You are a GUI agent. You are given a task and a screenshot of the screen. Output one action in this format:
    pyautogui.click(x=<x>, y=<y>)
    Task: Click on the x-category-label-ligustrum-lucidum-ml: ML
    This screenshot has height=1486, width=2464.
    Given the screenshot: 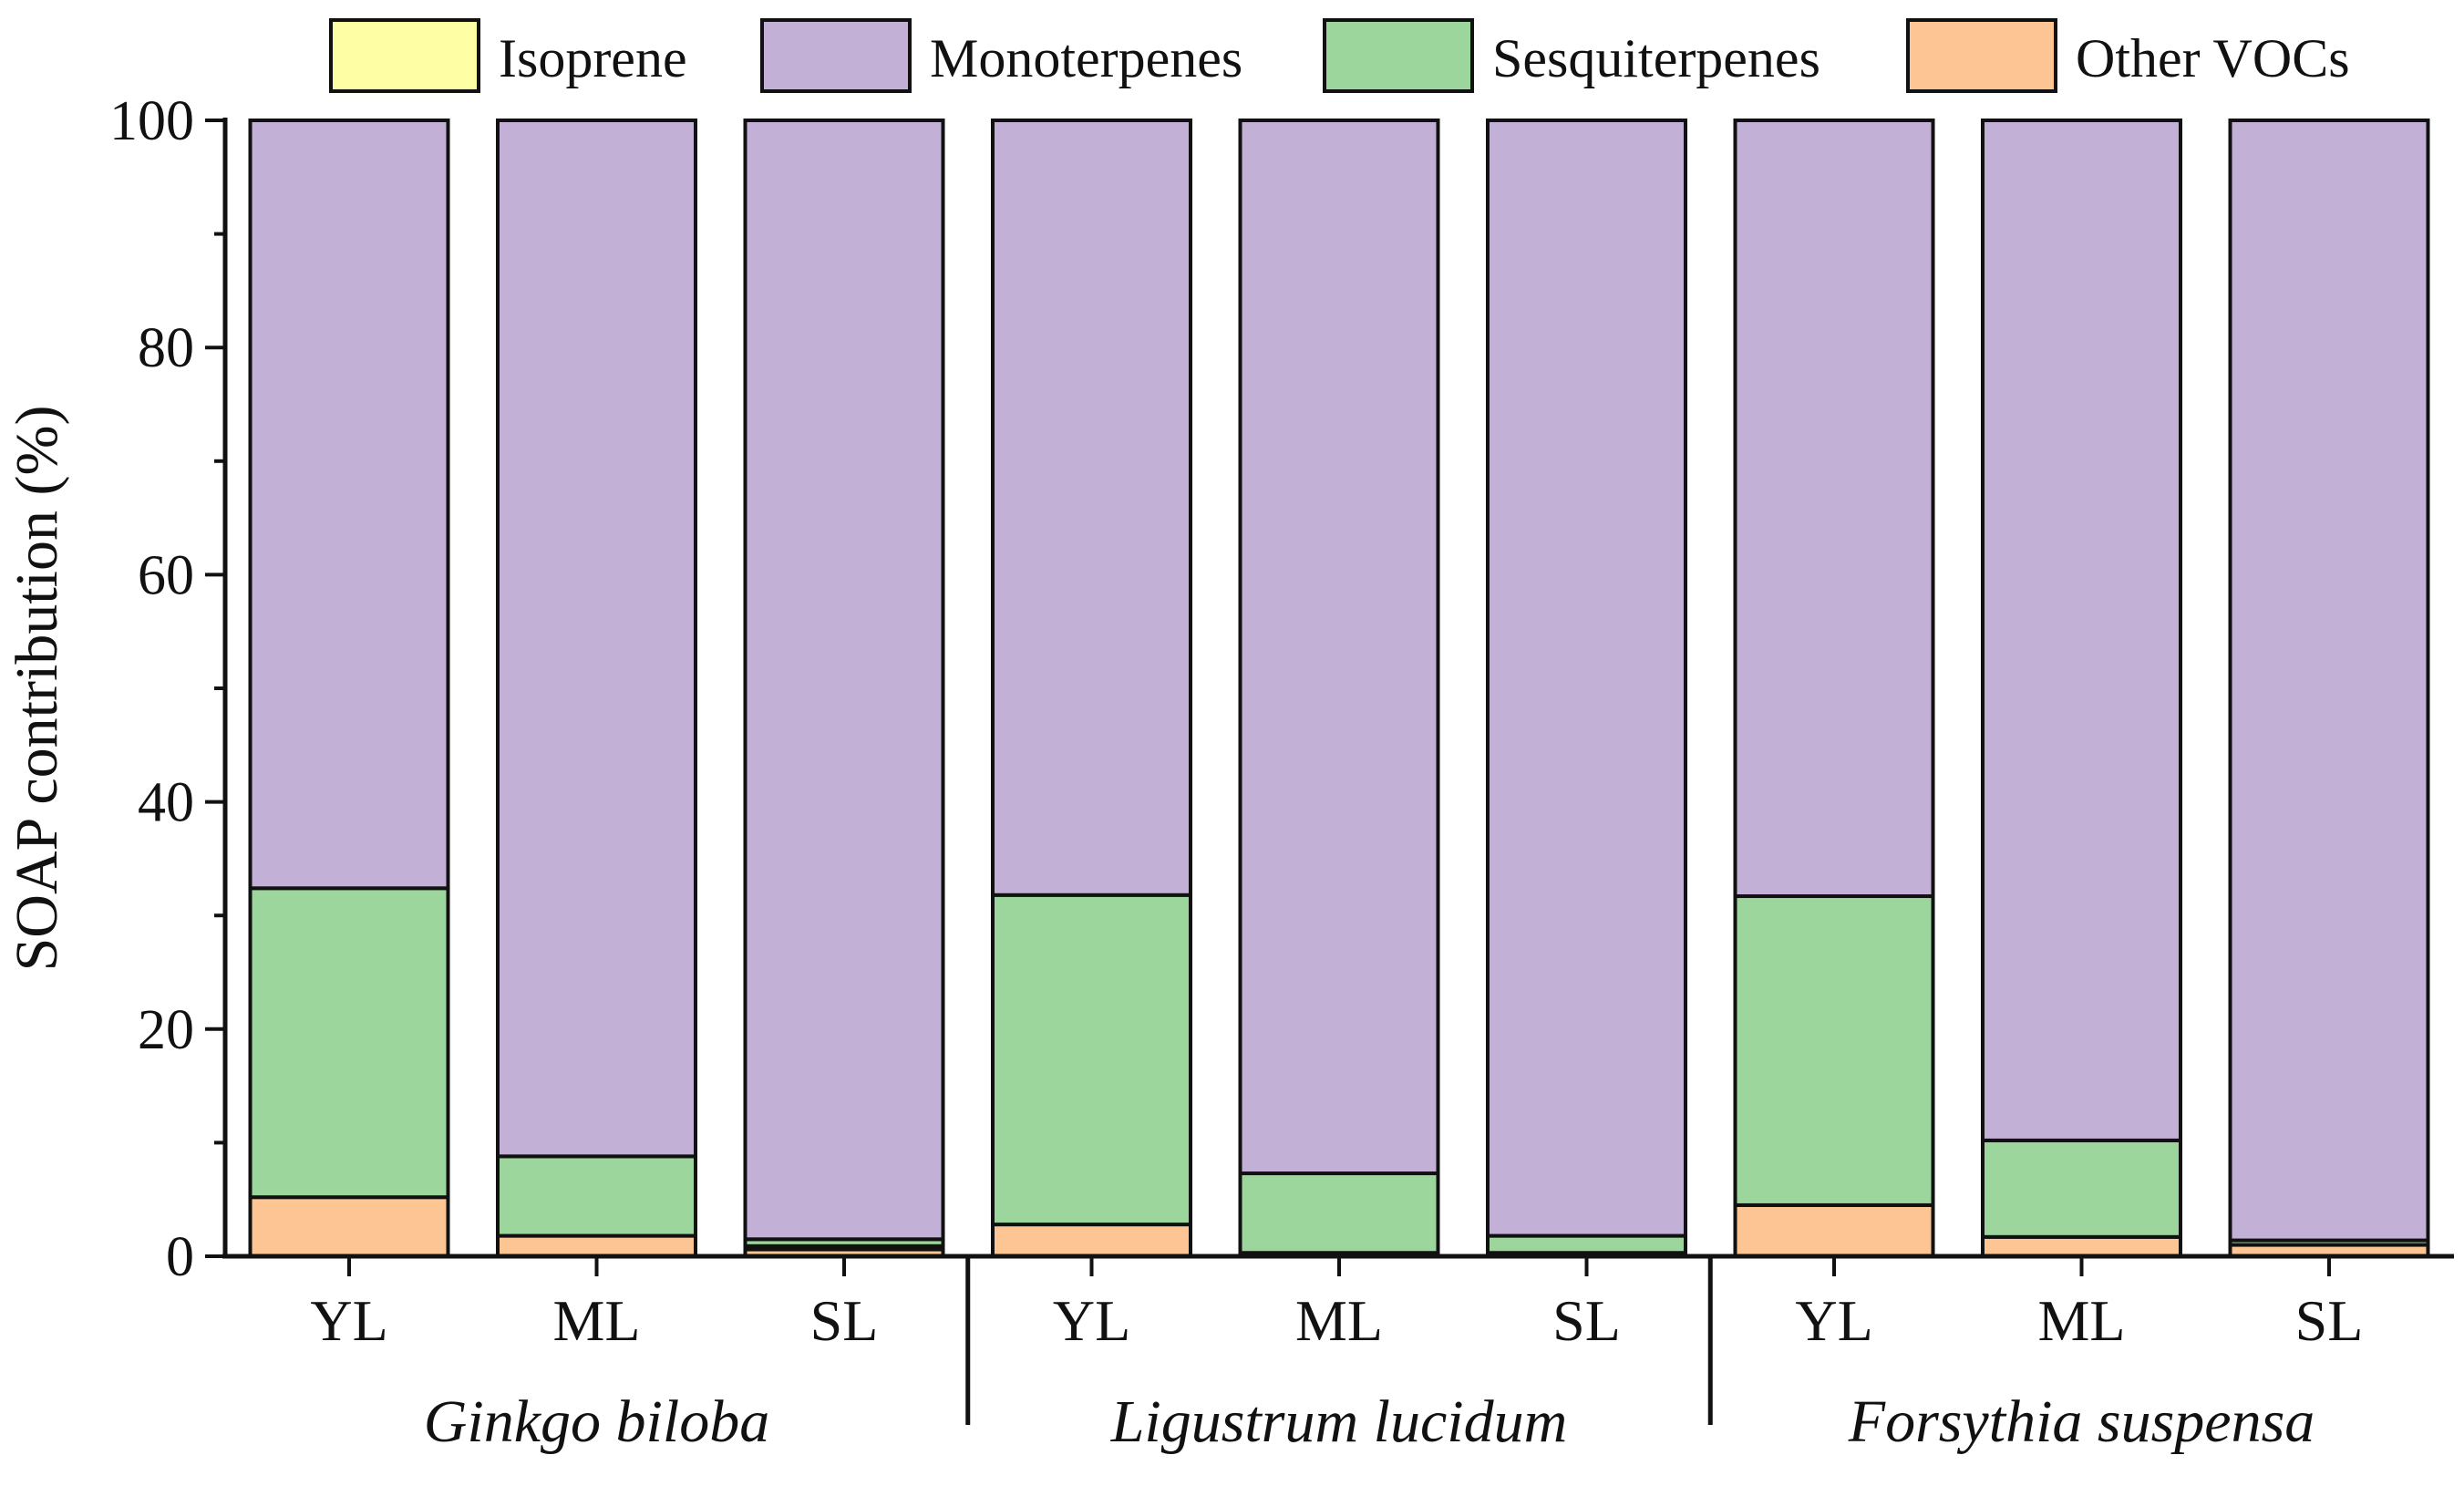 What is the action you would take?
    pyautogui.click(x=1339, y=1320)
    